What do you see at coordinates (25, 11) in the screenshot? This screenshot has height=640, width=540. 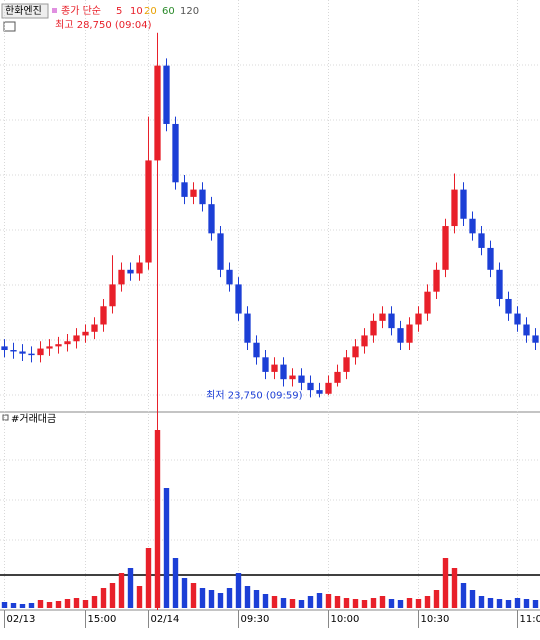 I see `stock-box` at bounding box center [25, 11].